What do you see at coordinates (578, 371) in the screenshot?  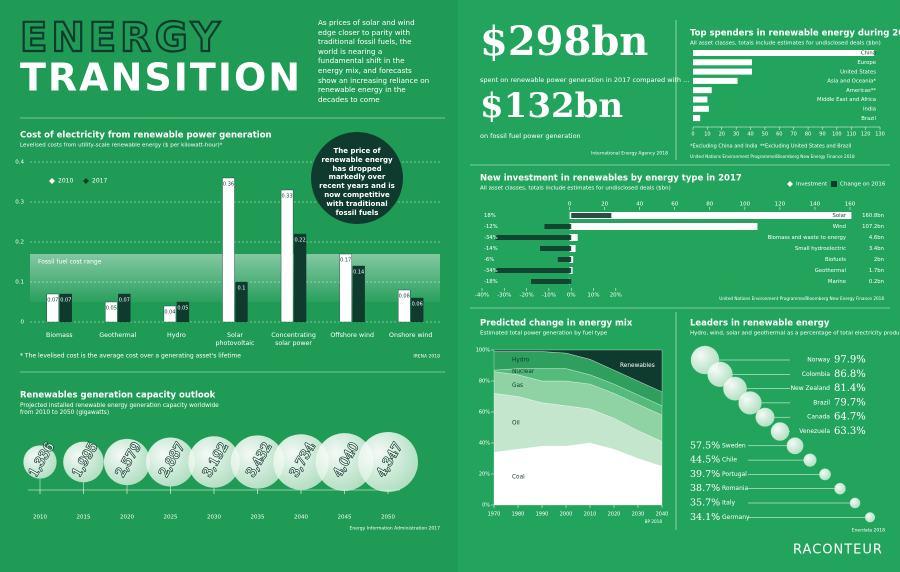 I see `area` at bounding box center [578, 371].